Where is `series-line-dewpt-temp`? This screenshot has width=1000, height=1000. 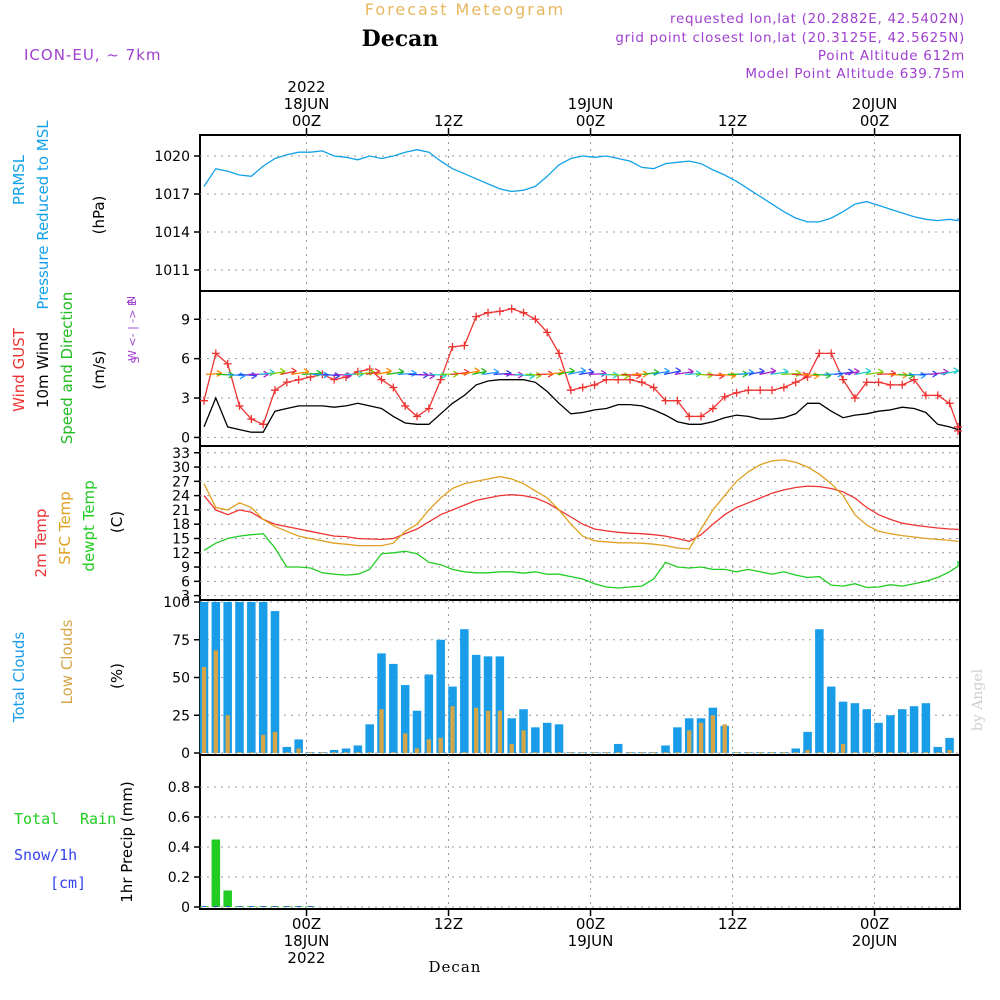
series-line-dewpt-temp is located at coordinates (581, 561).